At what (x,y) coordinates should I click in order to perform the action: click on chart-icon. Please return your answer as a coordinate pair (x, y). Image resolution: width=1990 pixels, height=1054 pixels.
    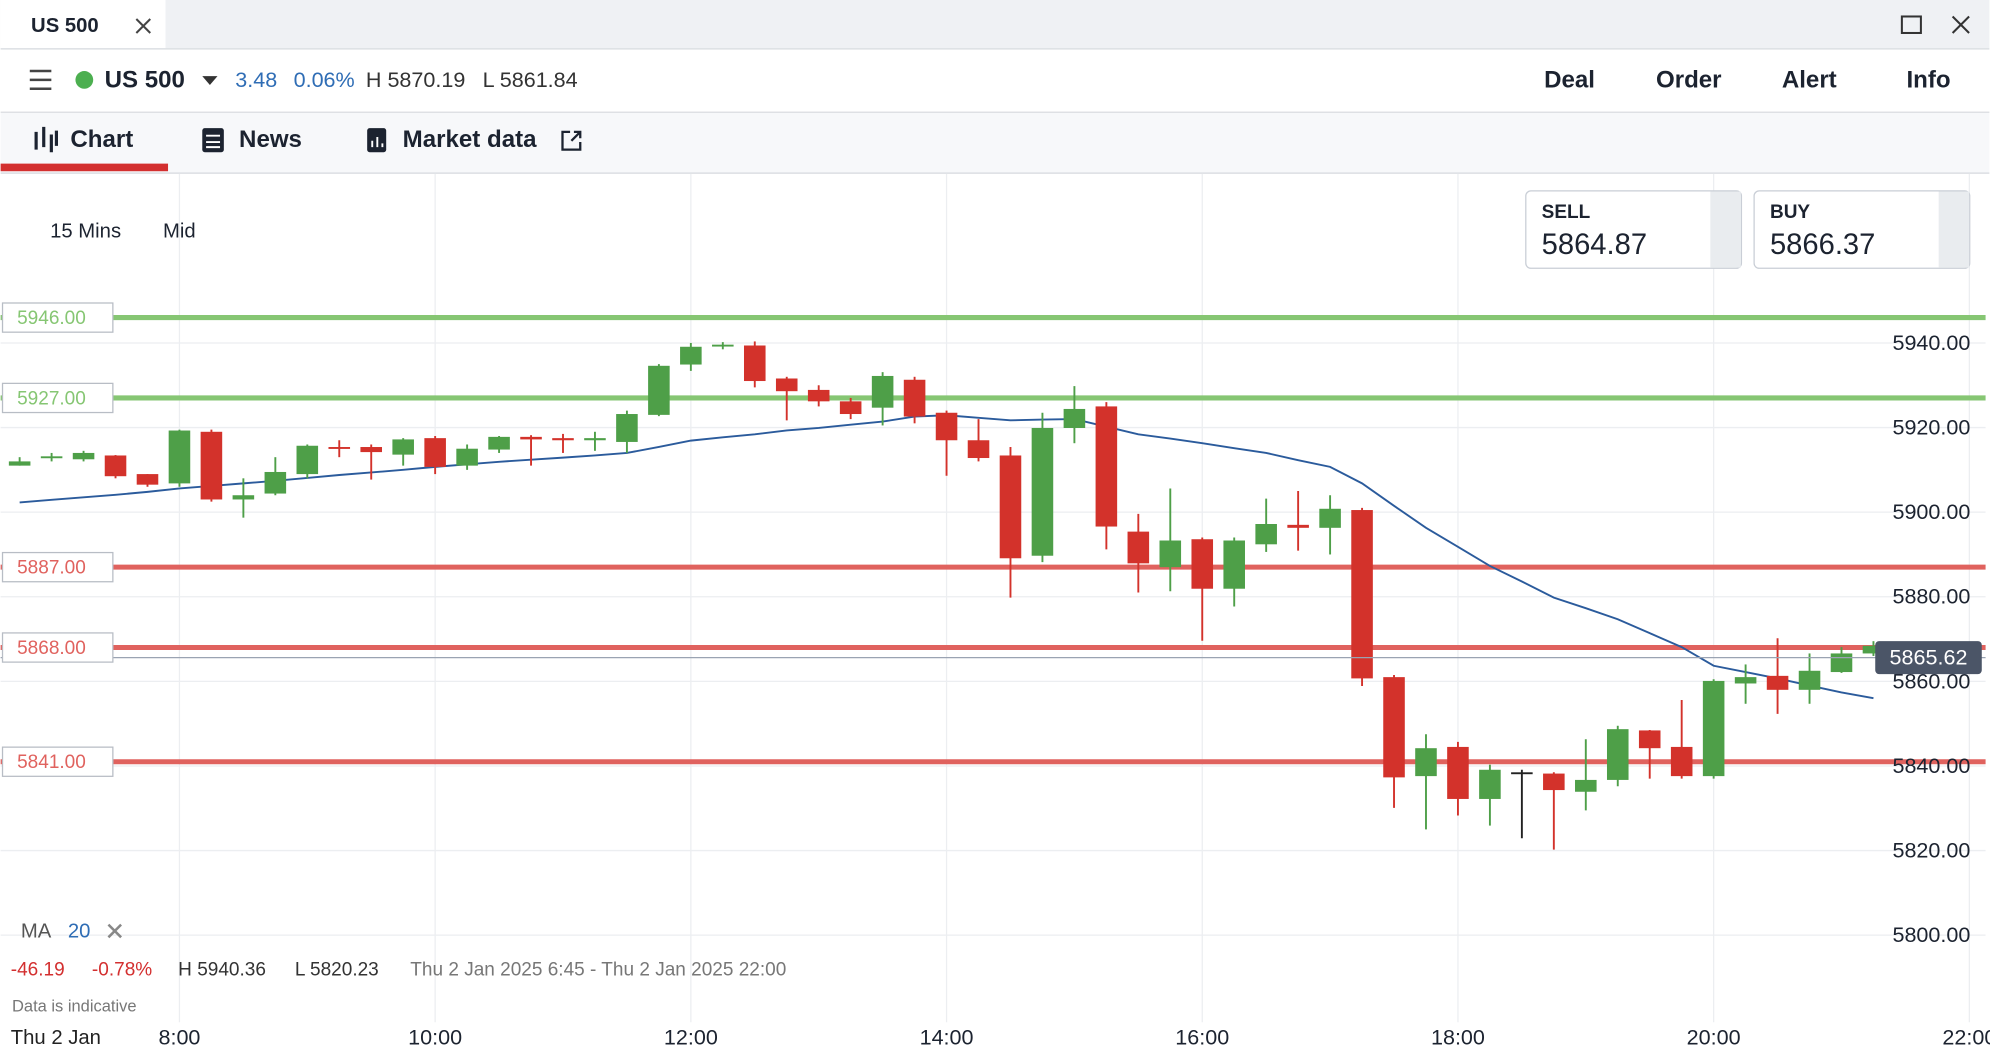
    Looking at the image, I should click on (46, 139).